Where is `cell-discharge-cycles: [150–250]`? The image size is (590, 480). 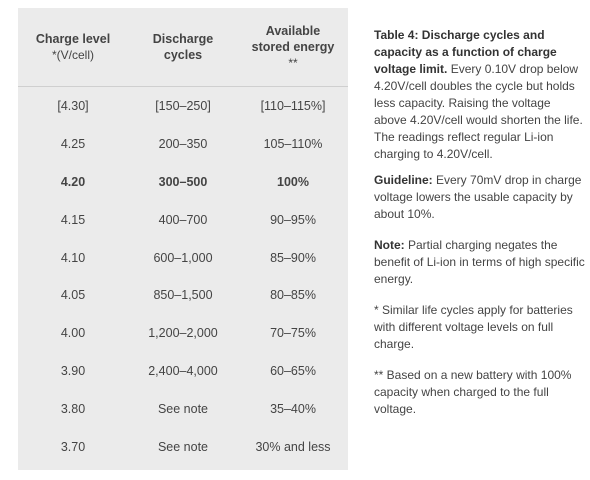
cell-discharge-cycles: [150–250] is located at coordinates (183, 106).